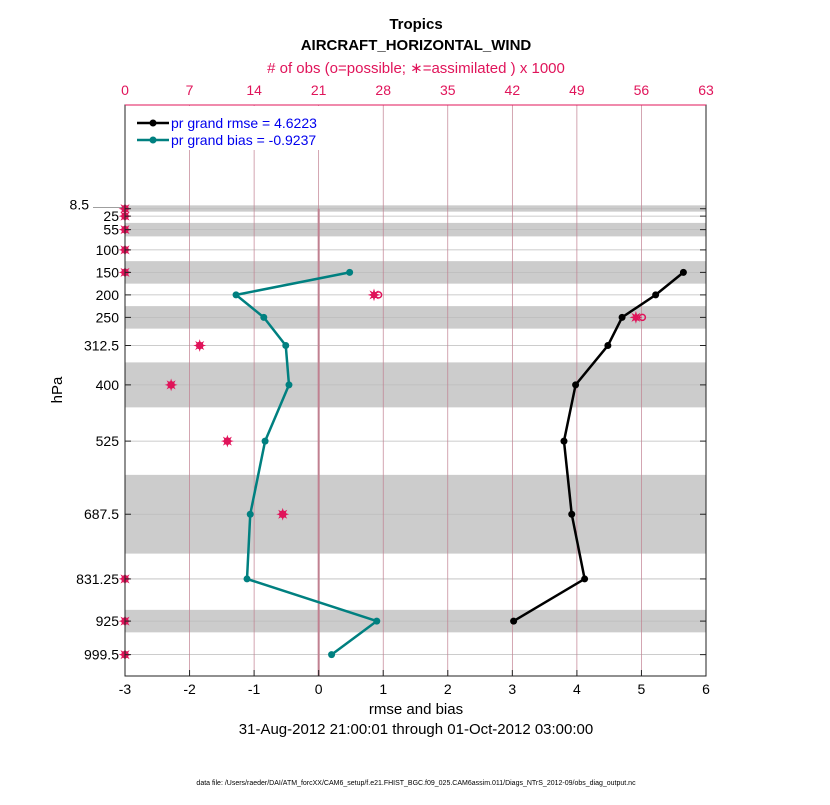 This screenshot has width=830, height=805. I want to click on top-tick-label: 0, so click(125, 90).